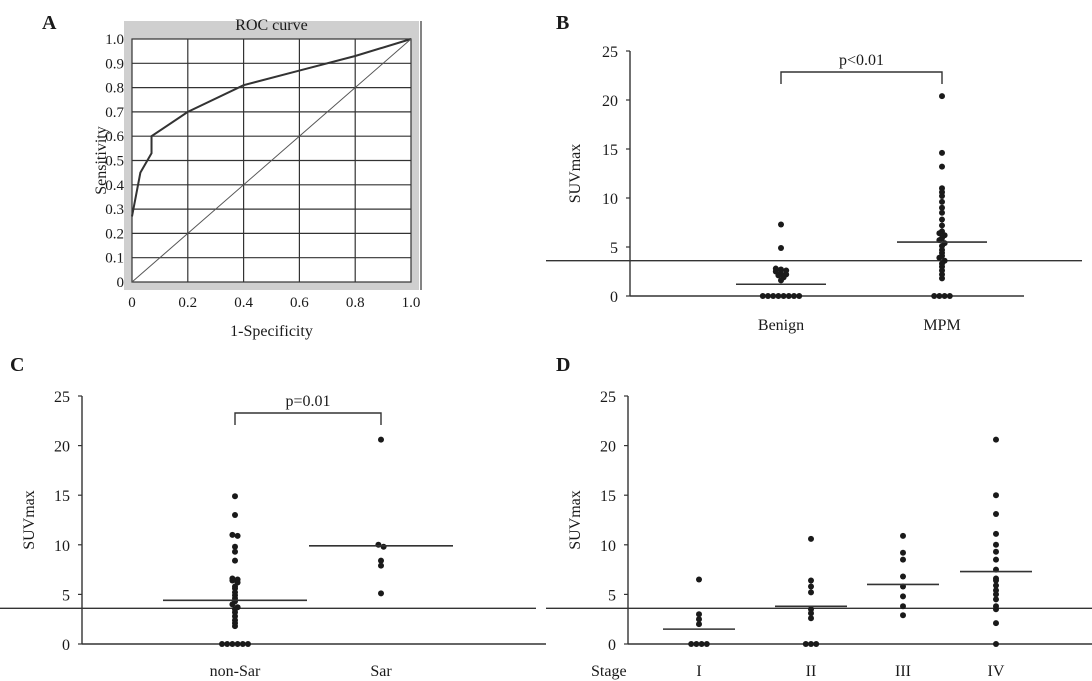 This screenshot has width=1092, height=681. I want to click on x-tick-label: 1.0, so click(411, 303).